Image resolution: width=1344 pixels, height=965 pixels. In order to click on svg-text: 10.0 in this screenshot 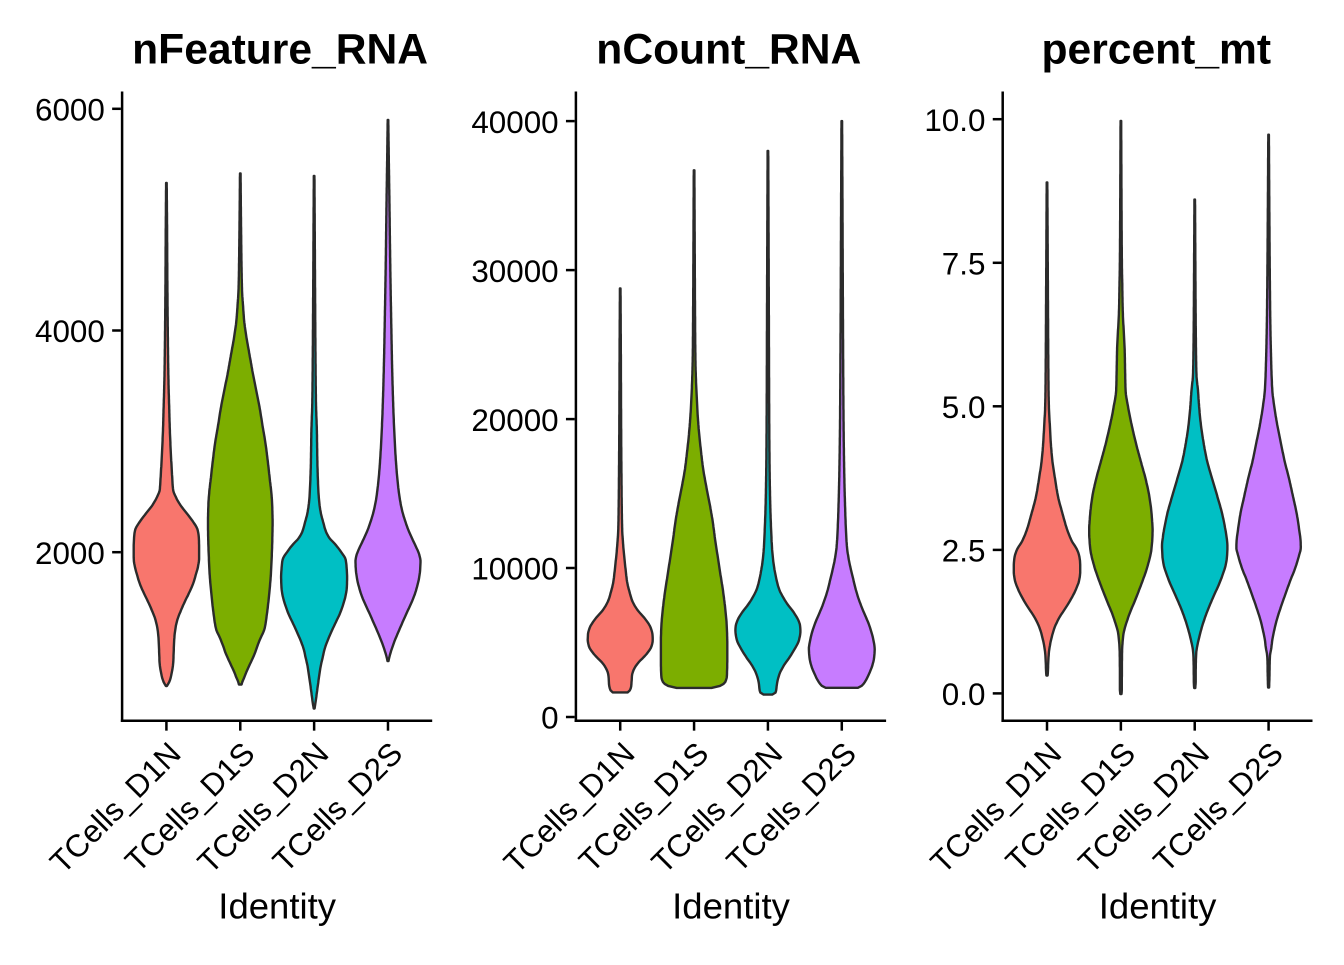, I will do `click(954, 120)`.